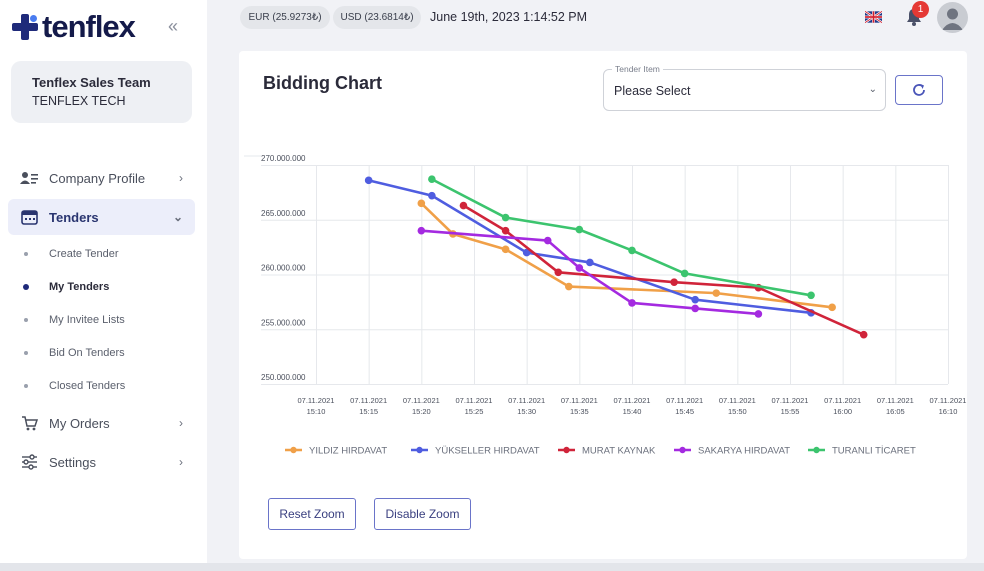 The image size is (984, 571). I want to click on legend-label: MURAT KAYNAK, so click(619, 451).